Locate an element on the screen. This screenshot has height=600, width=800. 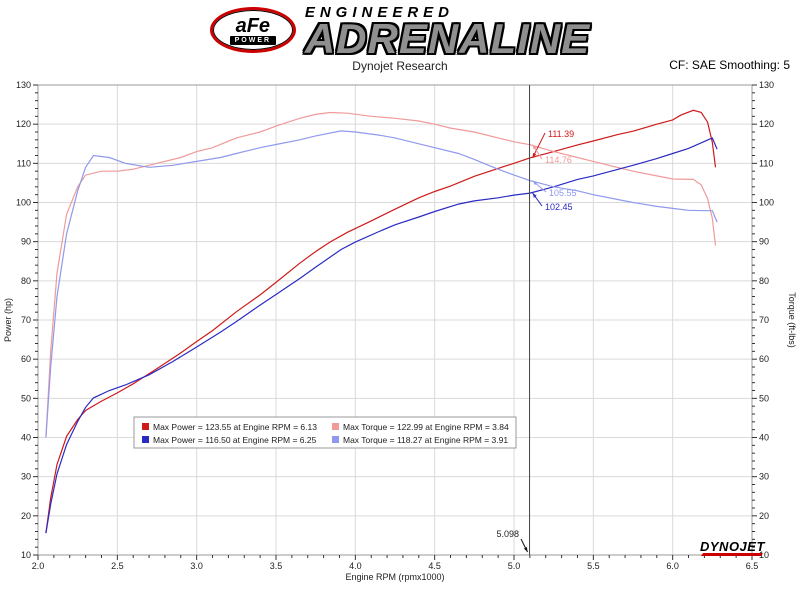
legend-swatch-stock-torque is located at coordinates (335, 439).